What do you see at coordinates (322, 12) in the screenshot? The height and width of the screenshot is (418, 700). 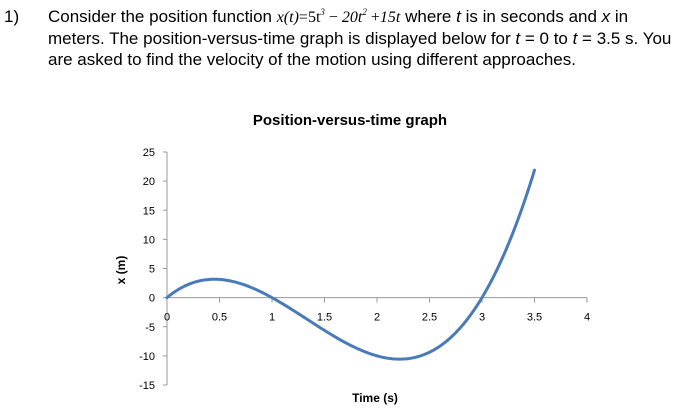 I see `formula-term1-exp: 3` at bounding box center [322, 12].